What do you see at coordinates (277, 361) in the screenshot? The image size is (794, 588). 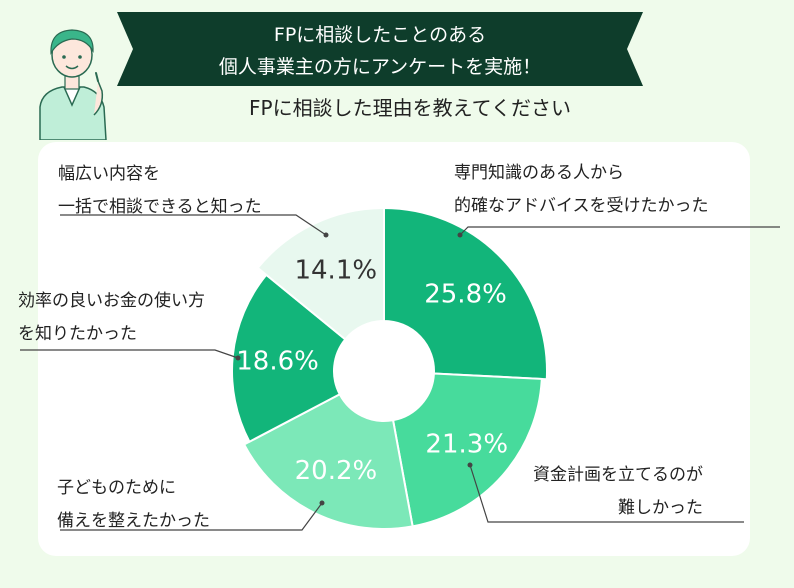 I see `pie-value-label-4: 18.6%` at bounding box center [277, 361].